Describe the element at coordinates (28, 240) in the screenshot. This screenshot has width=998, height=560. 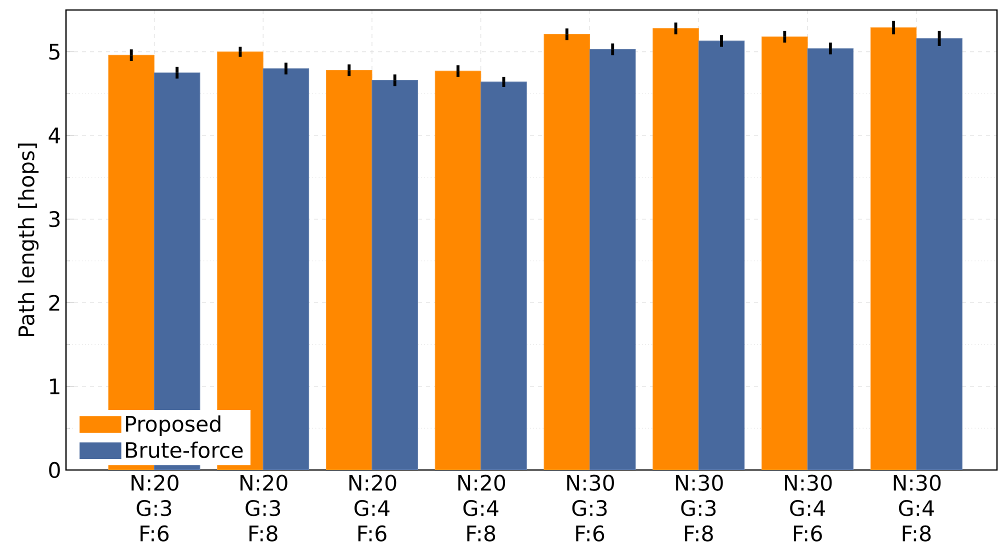
I see `y-axis-title: Path length [hops]` at that location.